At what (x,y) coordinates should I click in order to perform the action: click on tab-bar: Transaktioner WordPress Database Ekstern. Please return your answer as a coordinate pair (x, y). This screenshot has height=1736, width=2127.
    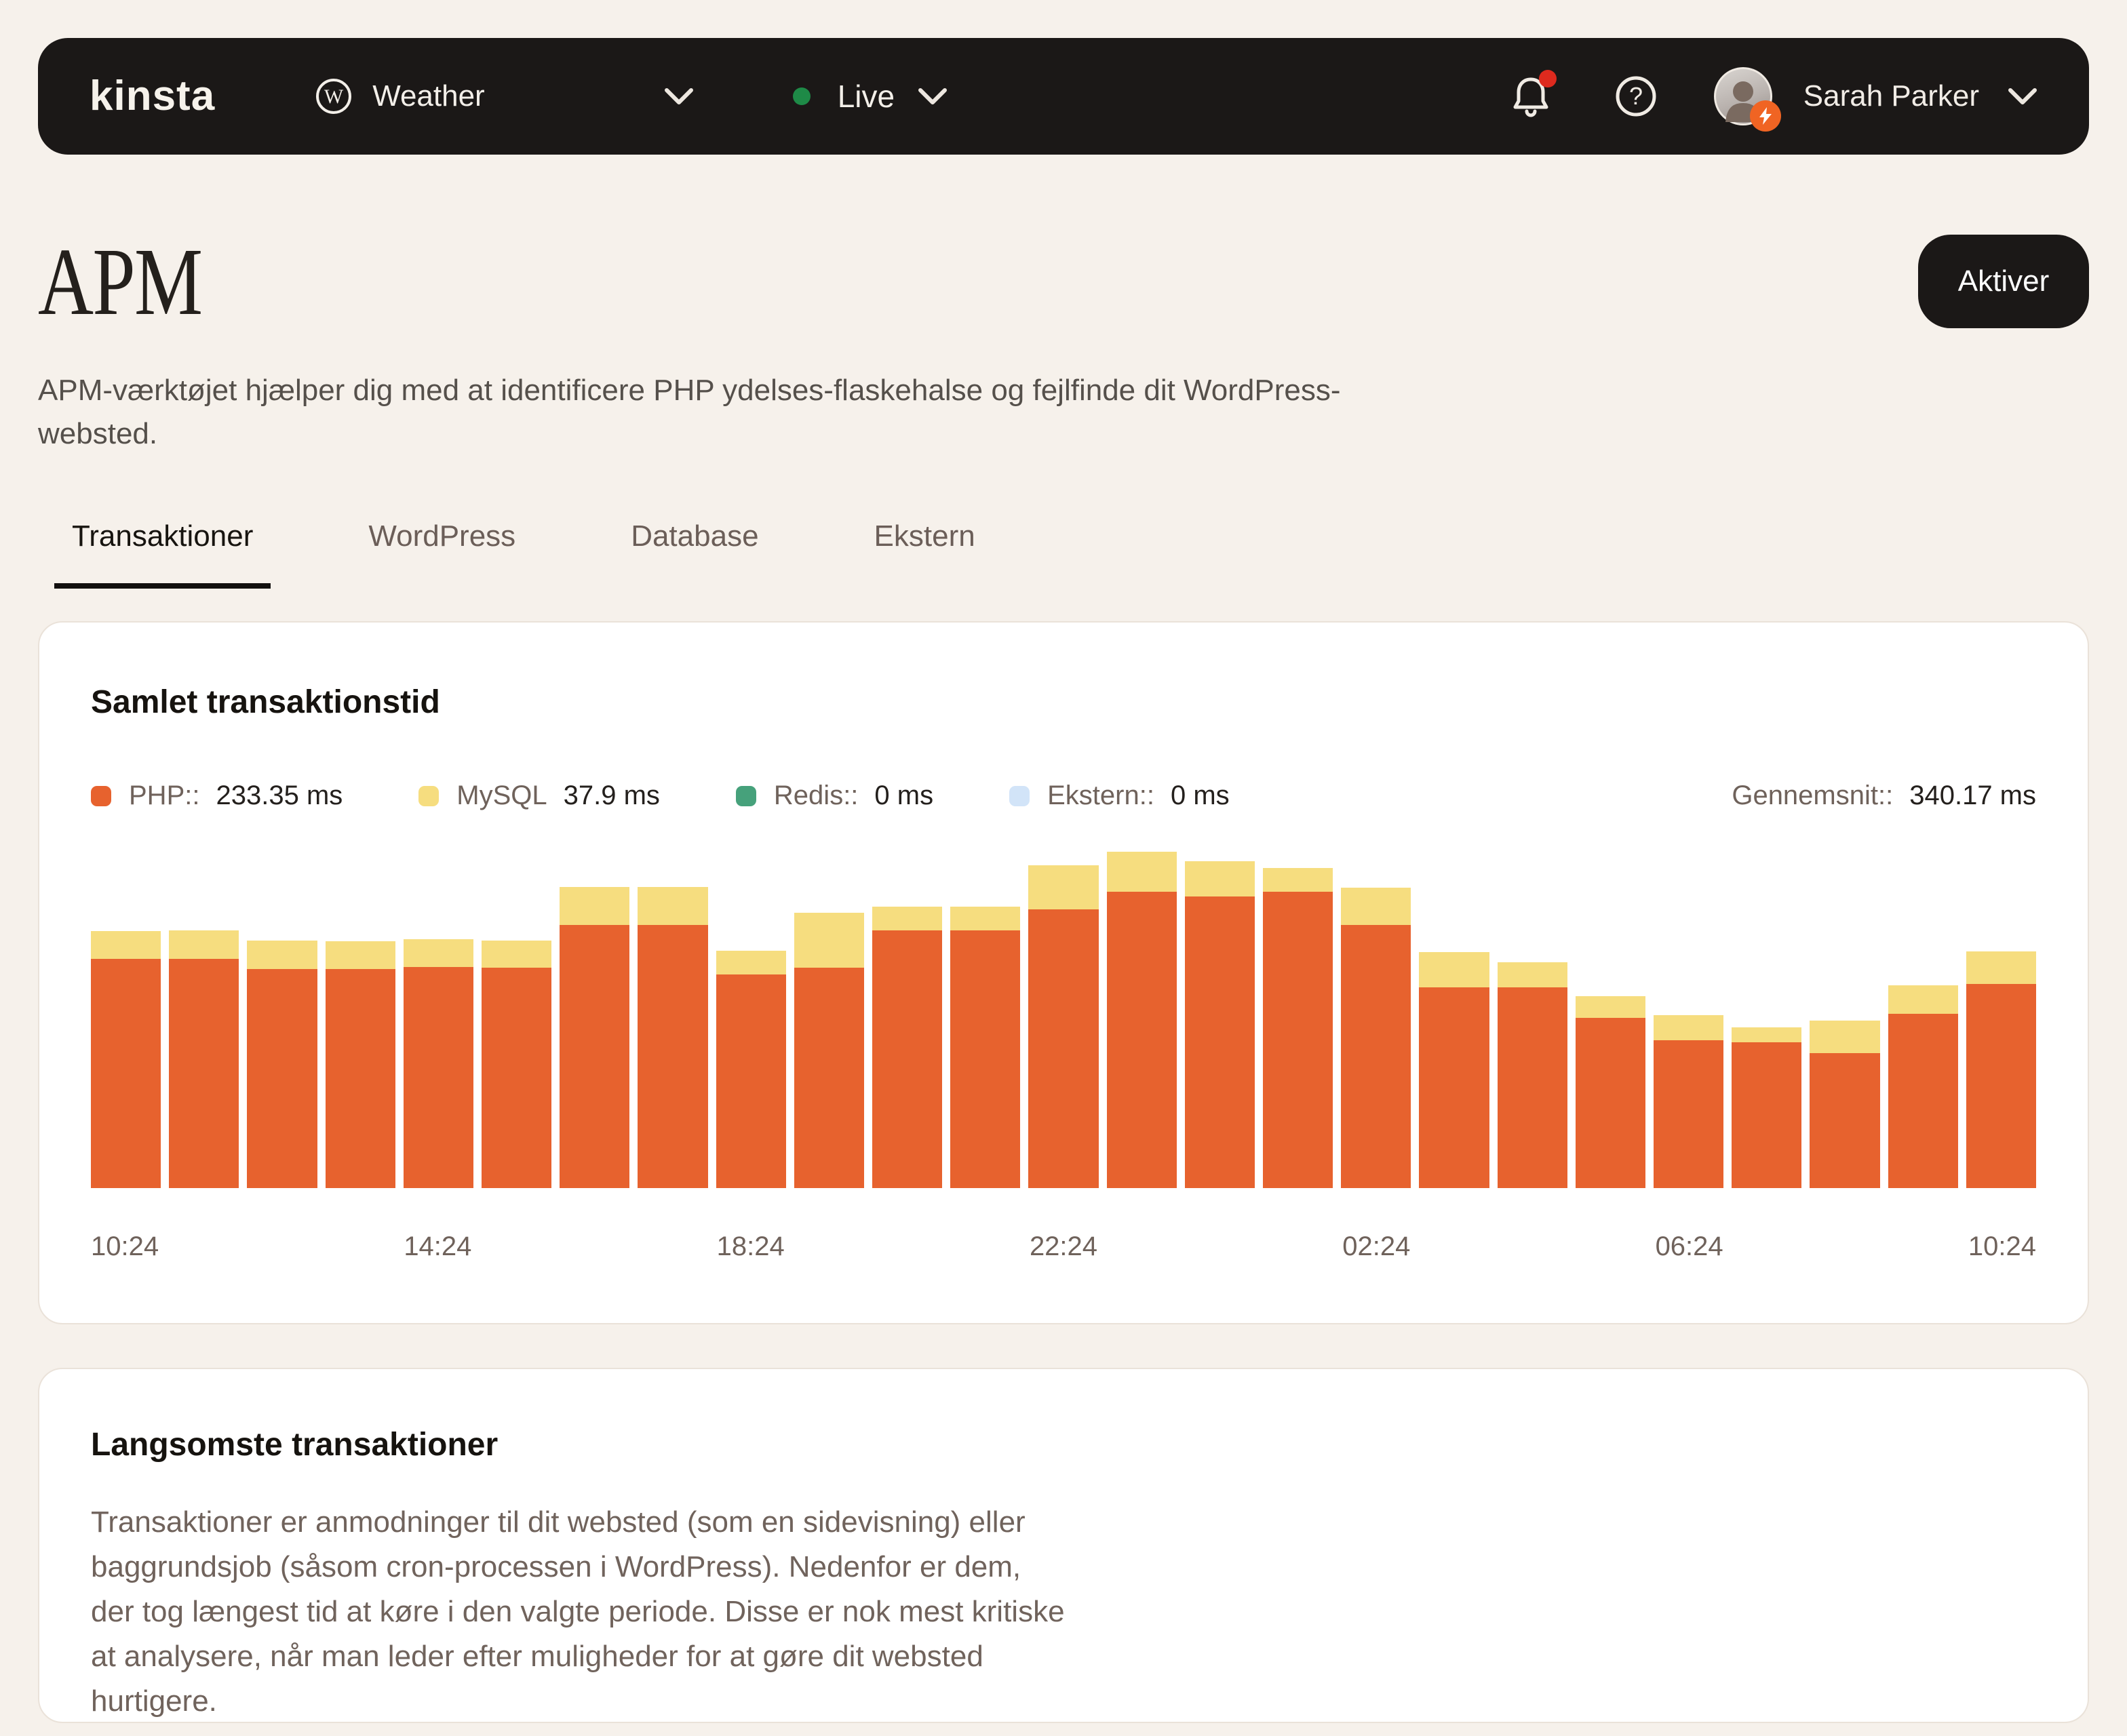
    Looking at the image, I should click on (1063, 554).